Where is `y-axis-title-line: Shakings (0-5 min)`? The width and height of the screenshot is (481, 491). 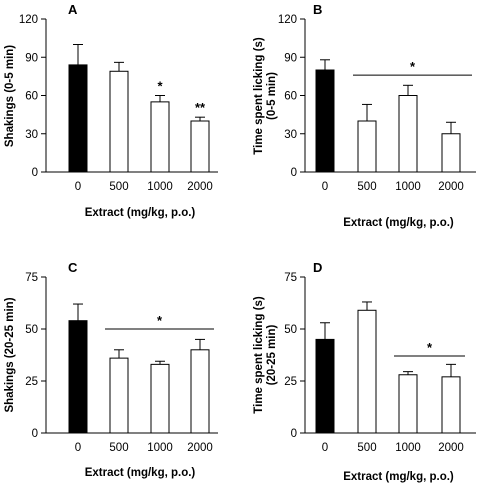
y-axis-title-line: Shakings (0-5 min) is located at coordinates (10, 96).